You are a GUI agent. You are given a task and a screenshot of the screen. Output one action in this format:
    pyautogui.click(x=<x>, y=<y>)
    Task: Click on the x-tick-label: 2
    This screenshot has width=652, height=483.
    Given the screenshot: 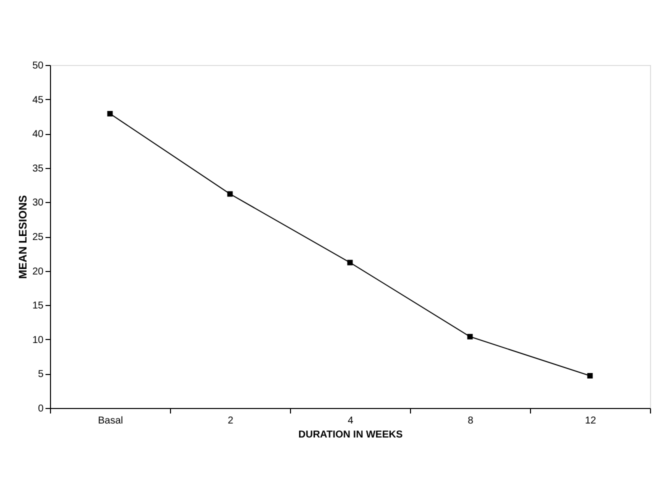 What is the action you would take?
    pyautogui.click(x=231, y=421)
    